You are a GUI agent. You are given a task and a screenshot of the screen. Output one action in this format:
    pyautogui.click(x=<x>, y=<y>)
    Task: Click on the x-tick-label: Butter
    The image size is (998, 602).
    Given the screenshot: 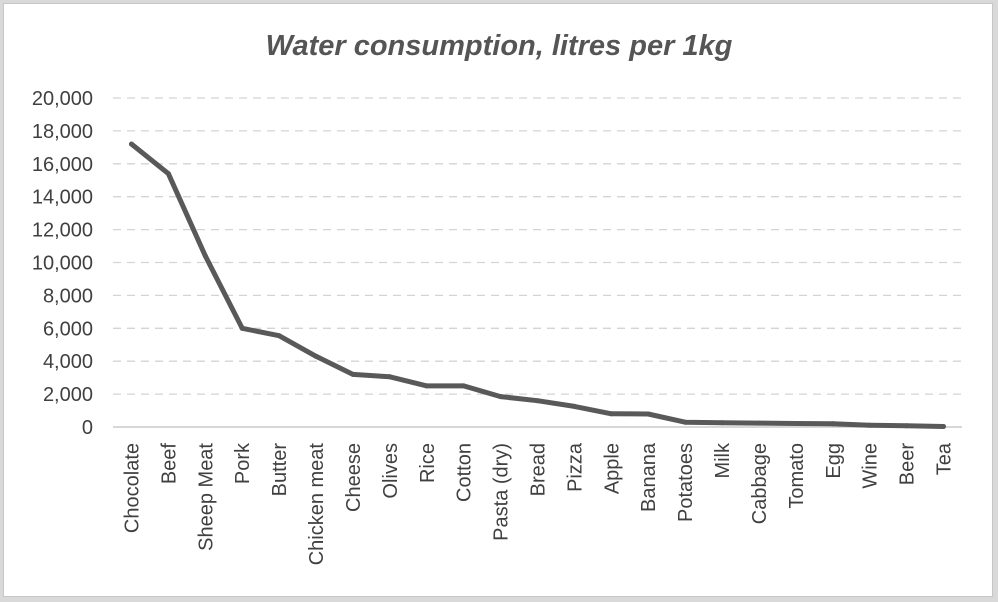 What is the action you would take?
    pyautogui.click(x=280, y=470)
    